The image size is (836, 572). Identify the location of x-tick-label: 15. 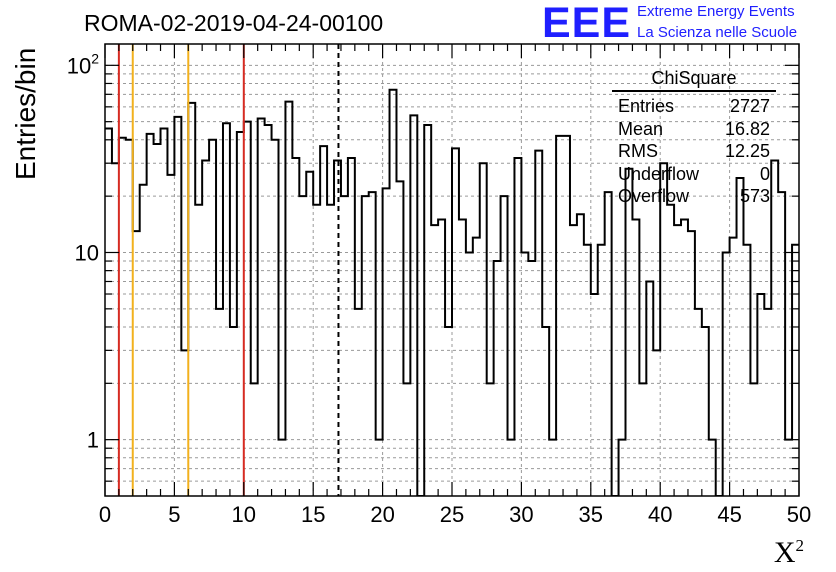
(313, 514).